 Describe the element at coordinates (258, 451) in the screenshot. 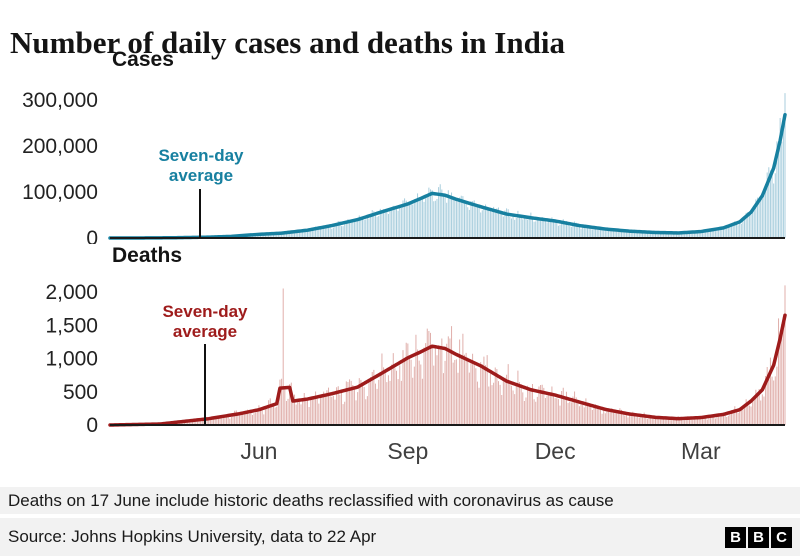

I see `deaths-x-tick-label: Jun` at that location.